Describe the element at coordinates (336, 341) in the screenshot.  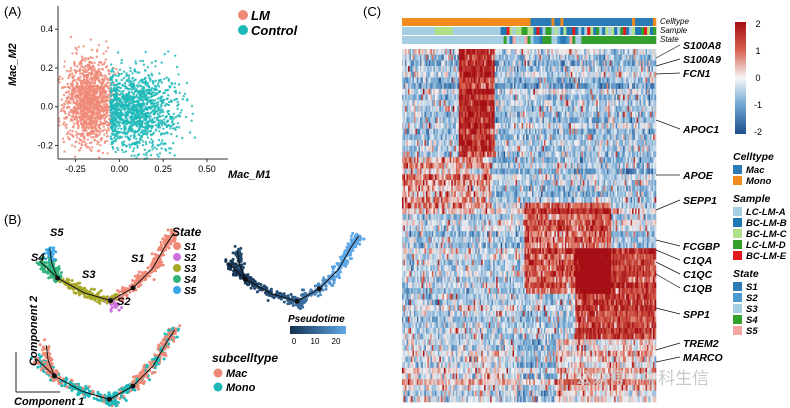
I see `pseudotime-tick-20: 20` at that location.